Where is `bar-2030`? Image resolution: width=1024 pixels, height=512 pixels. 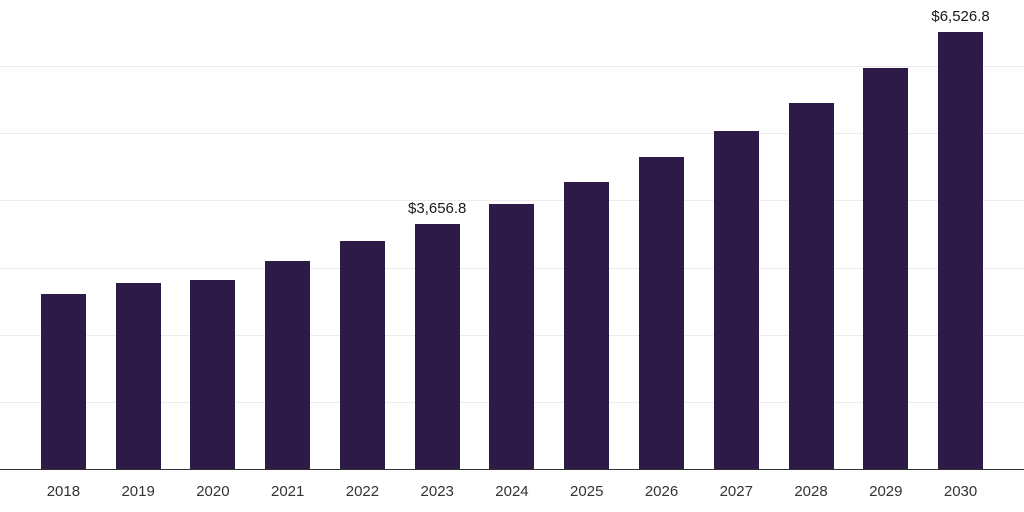 bar-2030 is located at coordinates (961, 250).